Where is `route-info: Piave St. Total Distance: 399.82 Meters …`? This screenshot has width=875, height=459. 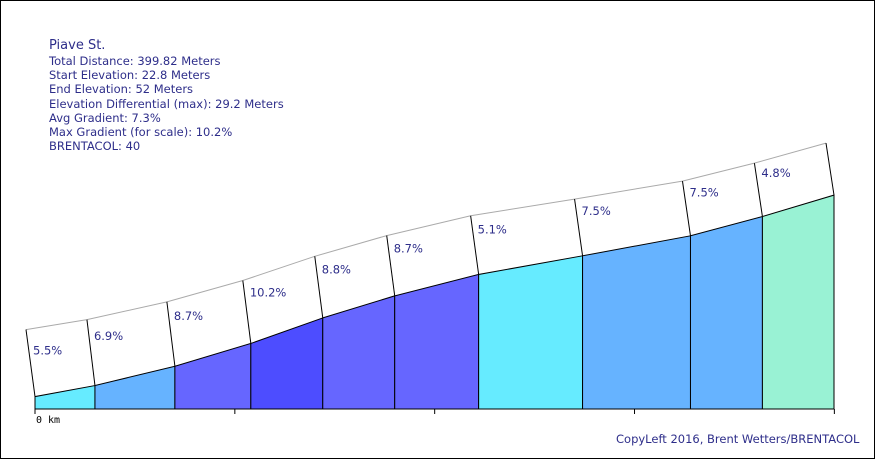 route-info: Piave St. Total Distance: 399.82 Meters … is located at coordinates (166, 95).